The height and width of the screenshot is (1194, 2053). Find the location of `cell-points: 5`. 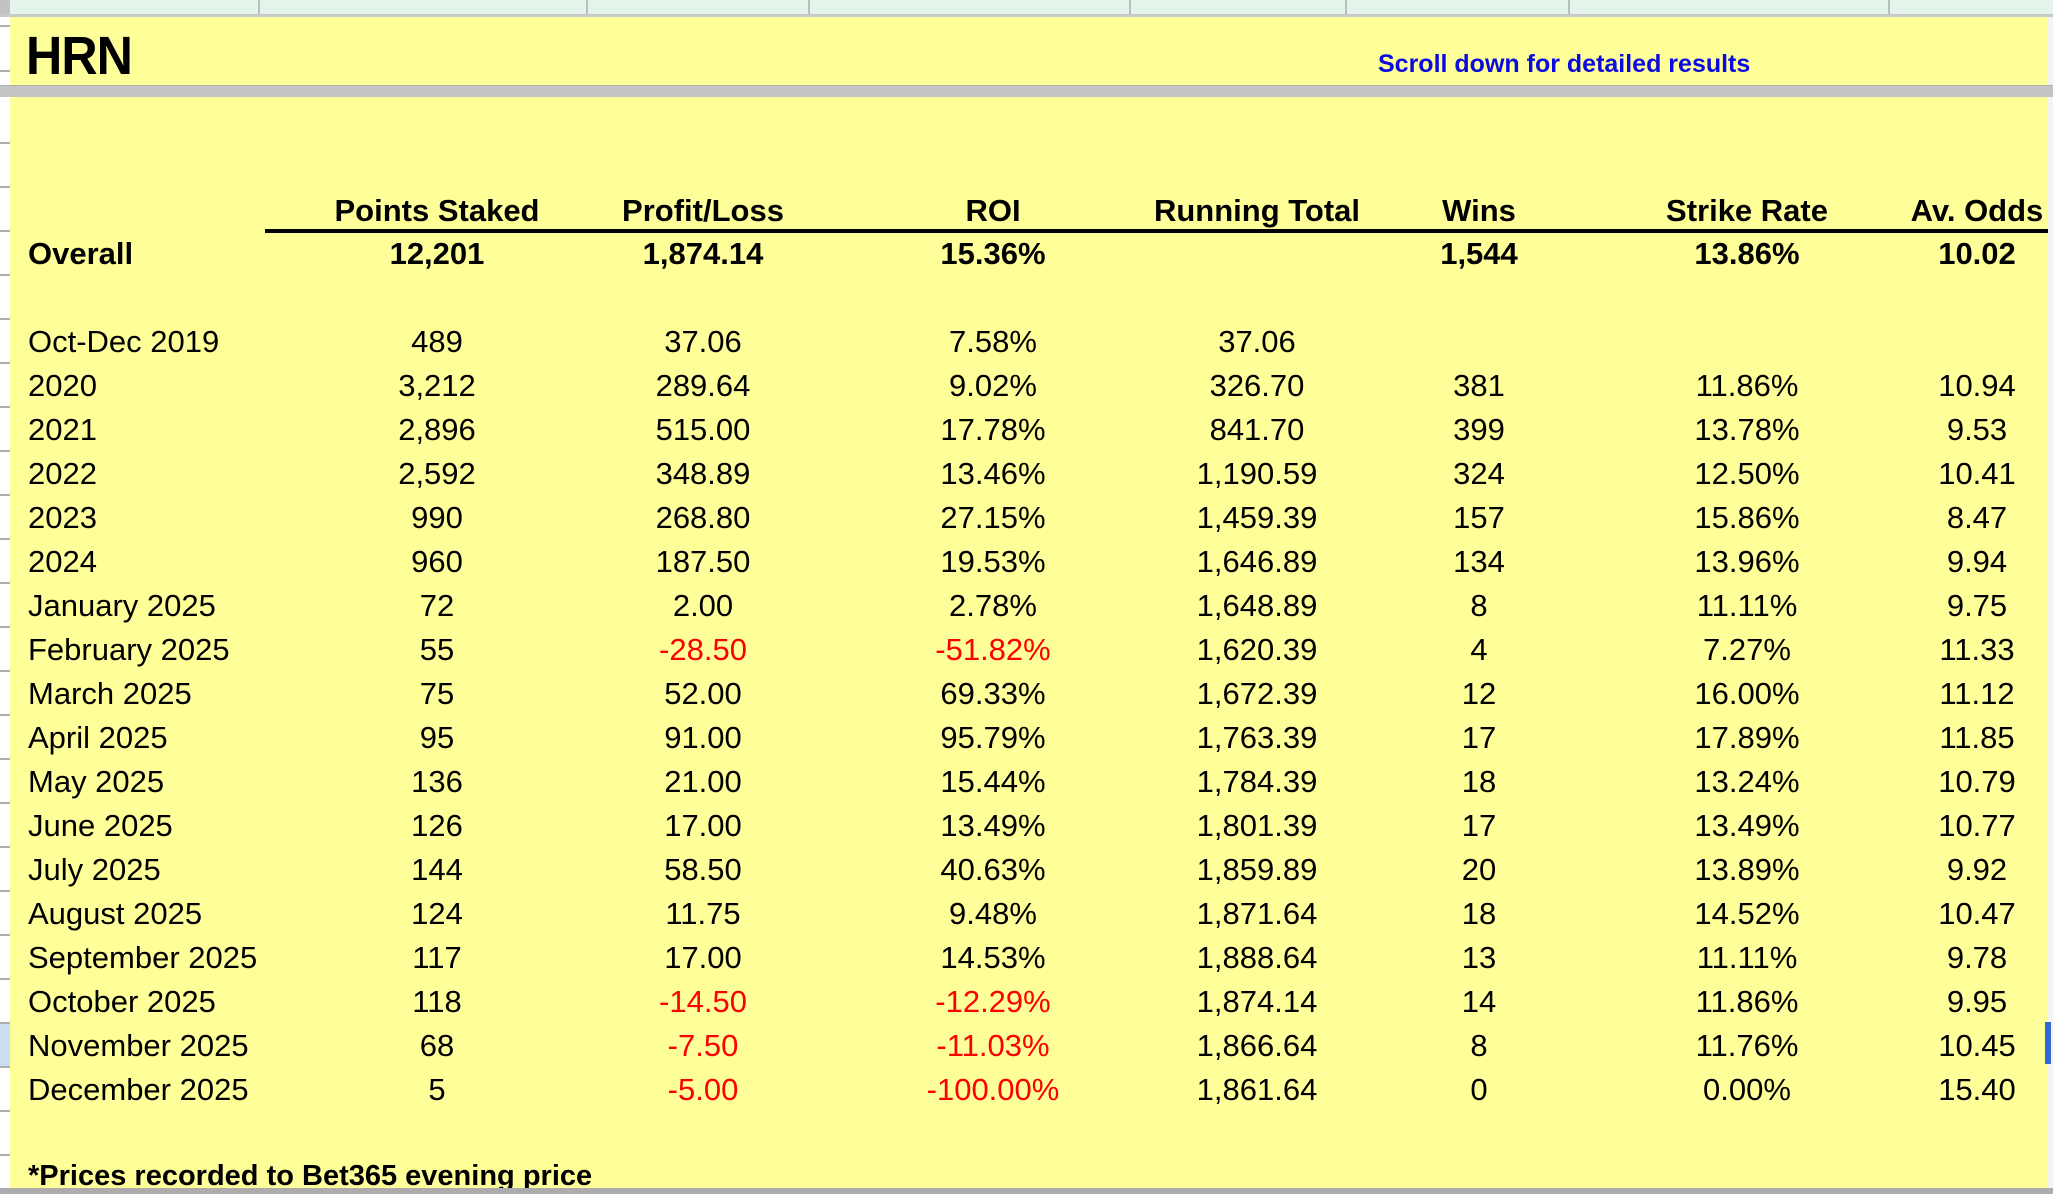

cell-points: 5 is located at coordinates (437, 1089).